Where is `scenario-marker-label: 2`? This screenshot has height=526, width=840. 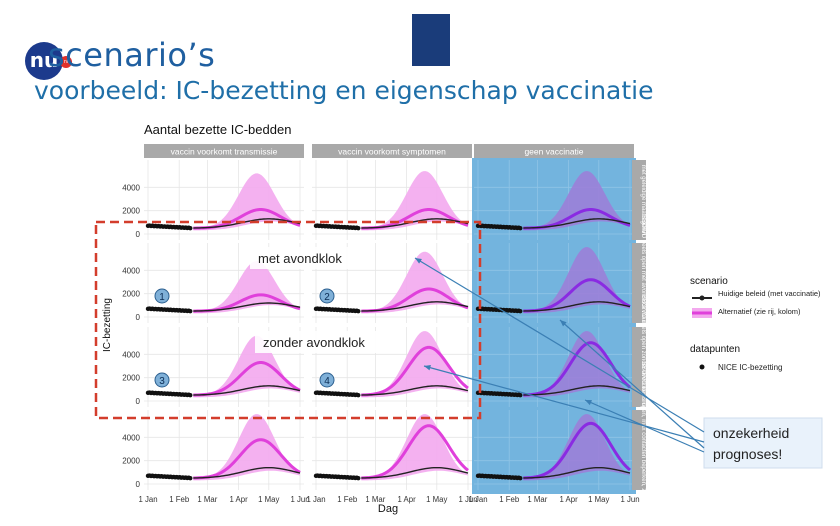 scenario-marker-label: 2 is located at coordinates (327, 297).